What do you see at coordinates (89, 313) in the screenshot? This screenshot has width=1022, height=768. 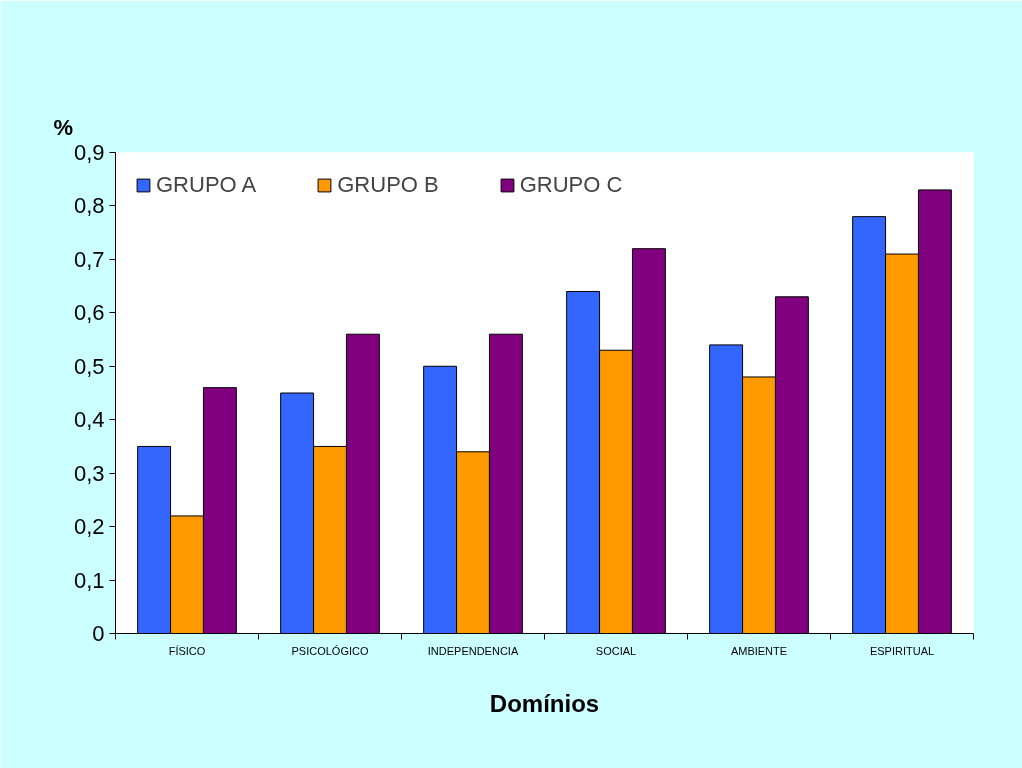 I see `y-tick-label: 0,6` at bounding box center [89, 313].